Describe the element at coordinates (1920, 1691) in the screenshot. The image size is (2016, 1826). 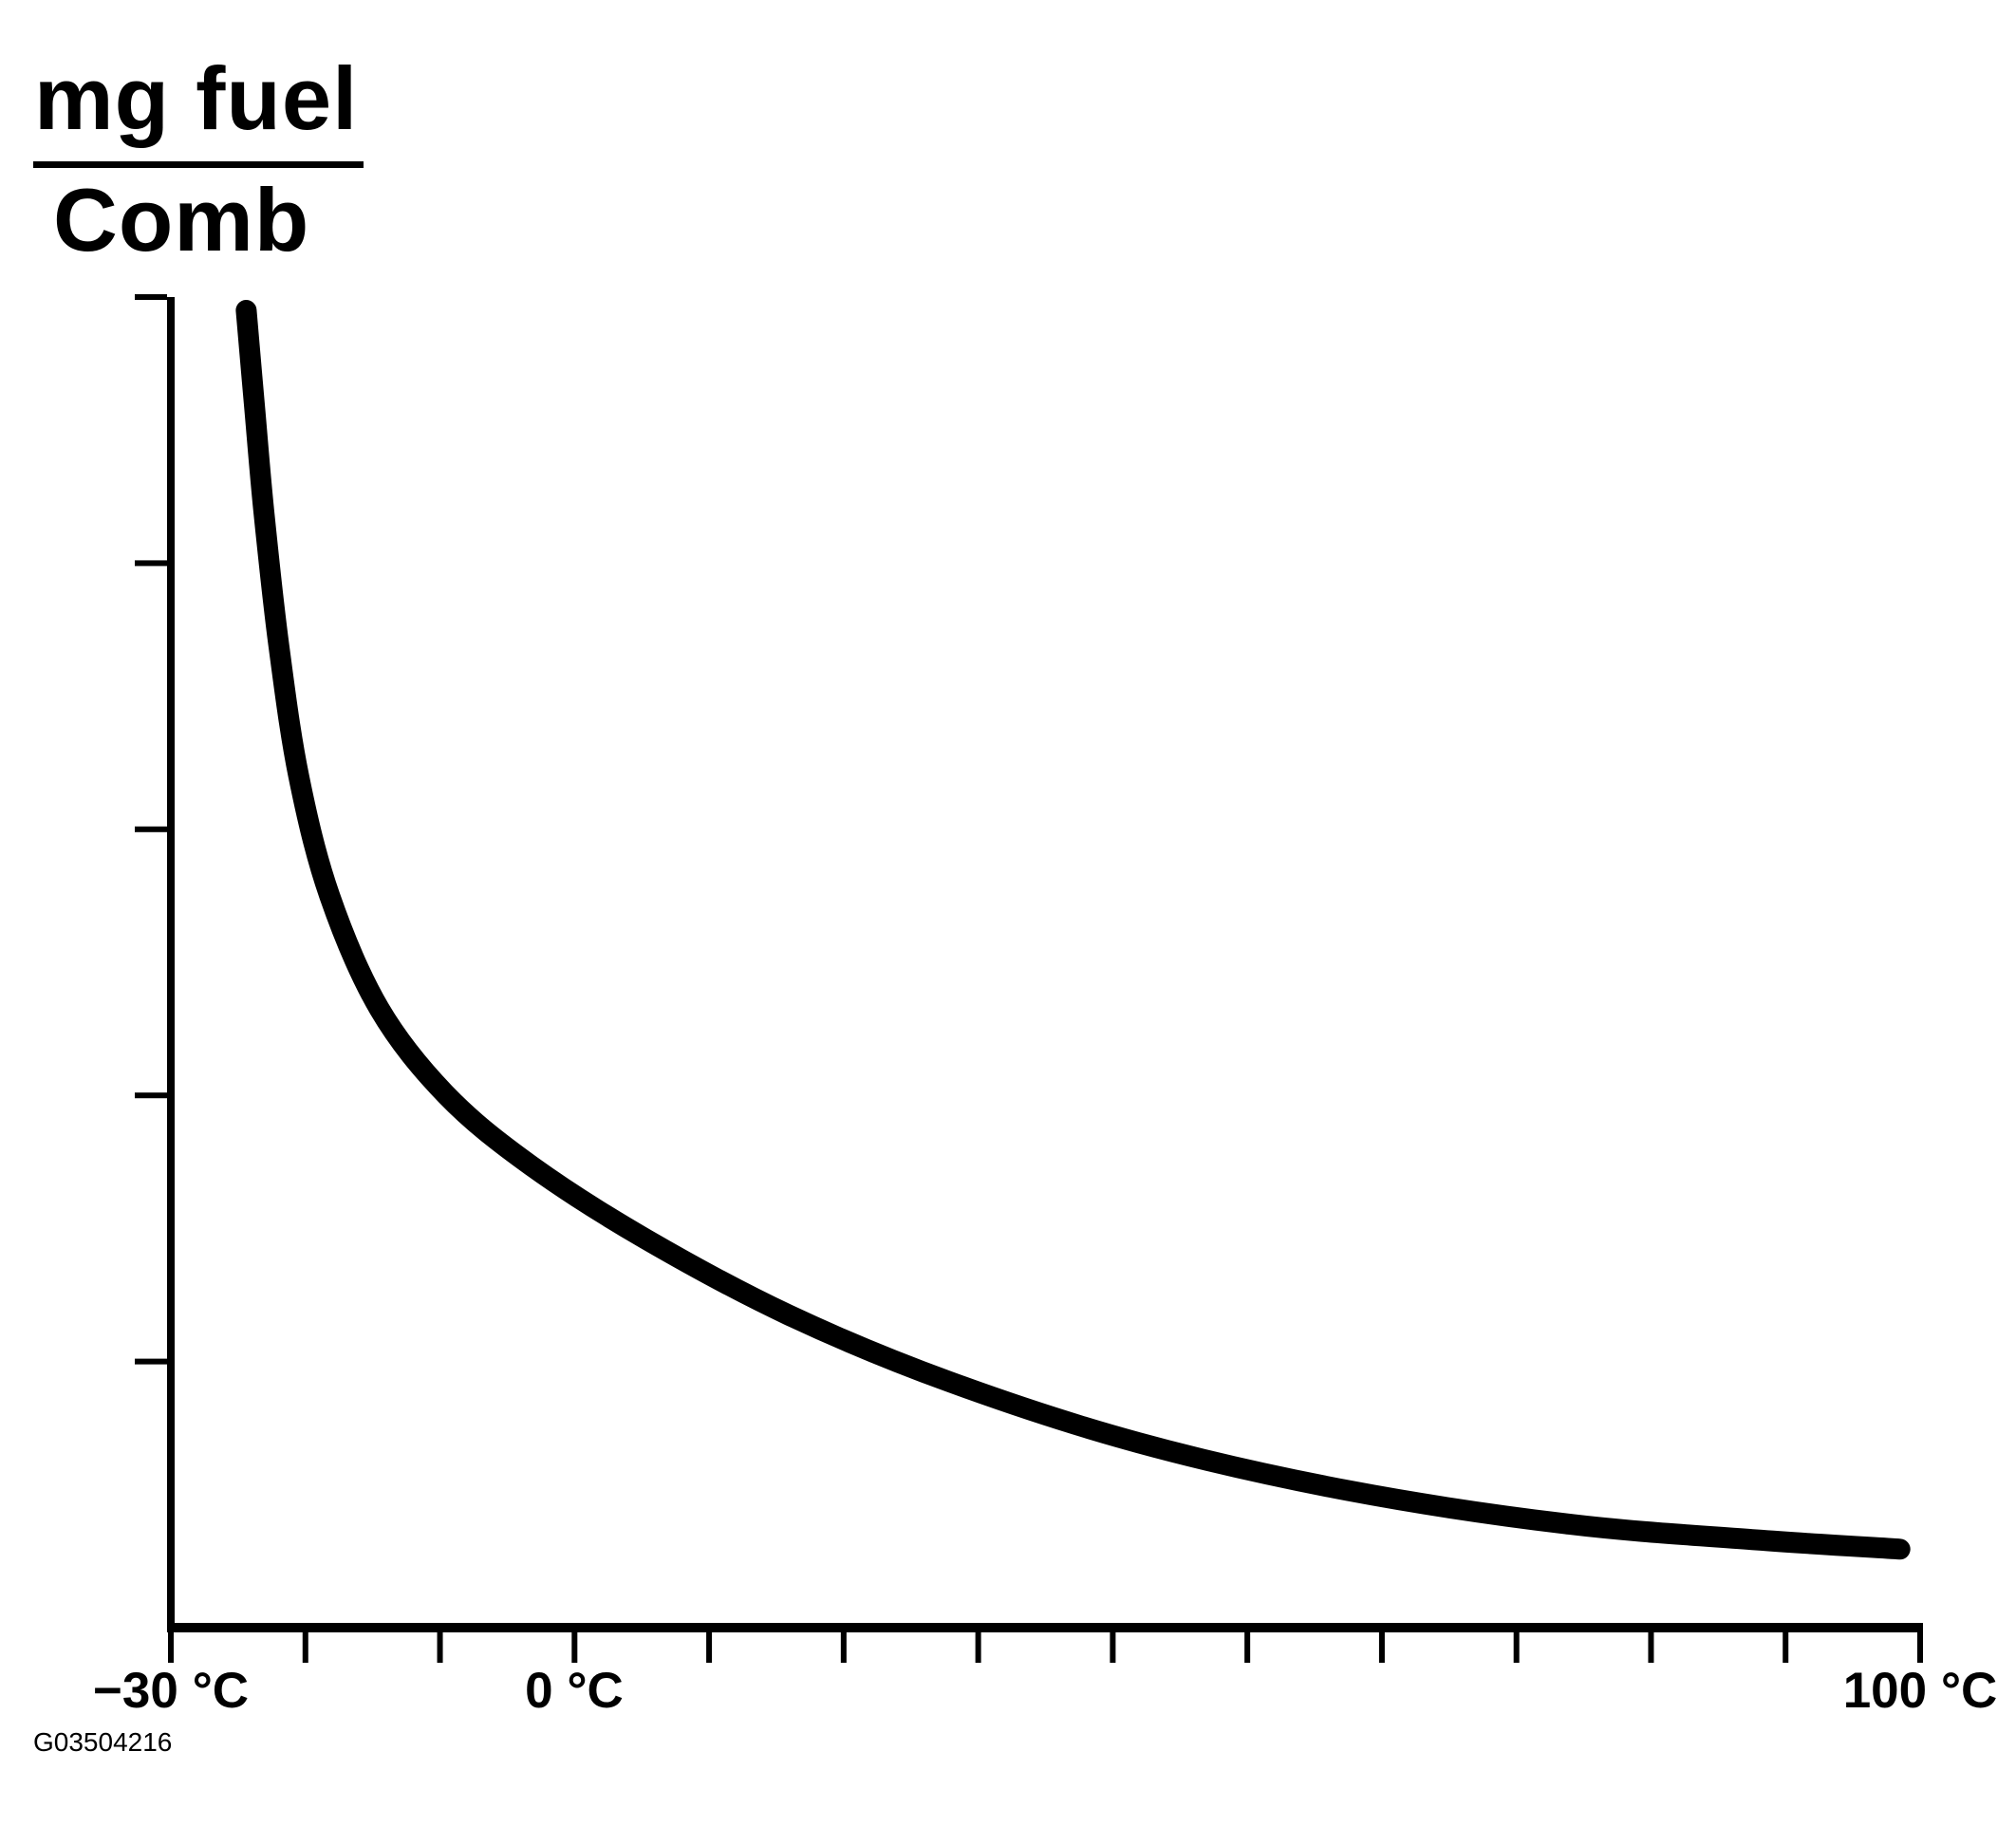
I see `x-tick-label: 100 °C` at that location.